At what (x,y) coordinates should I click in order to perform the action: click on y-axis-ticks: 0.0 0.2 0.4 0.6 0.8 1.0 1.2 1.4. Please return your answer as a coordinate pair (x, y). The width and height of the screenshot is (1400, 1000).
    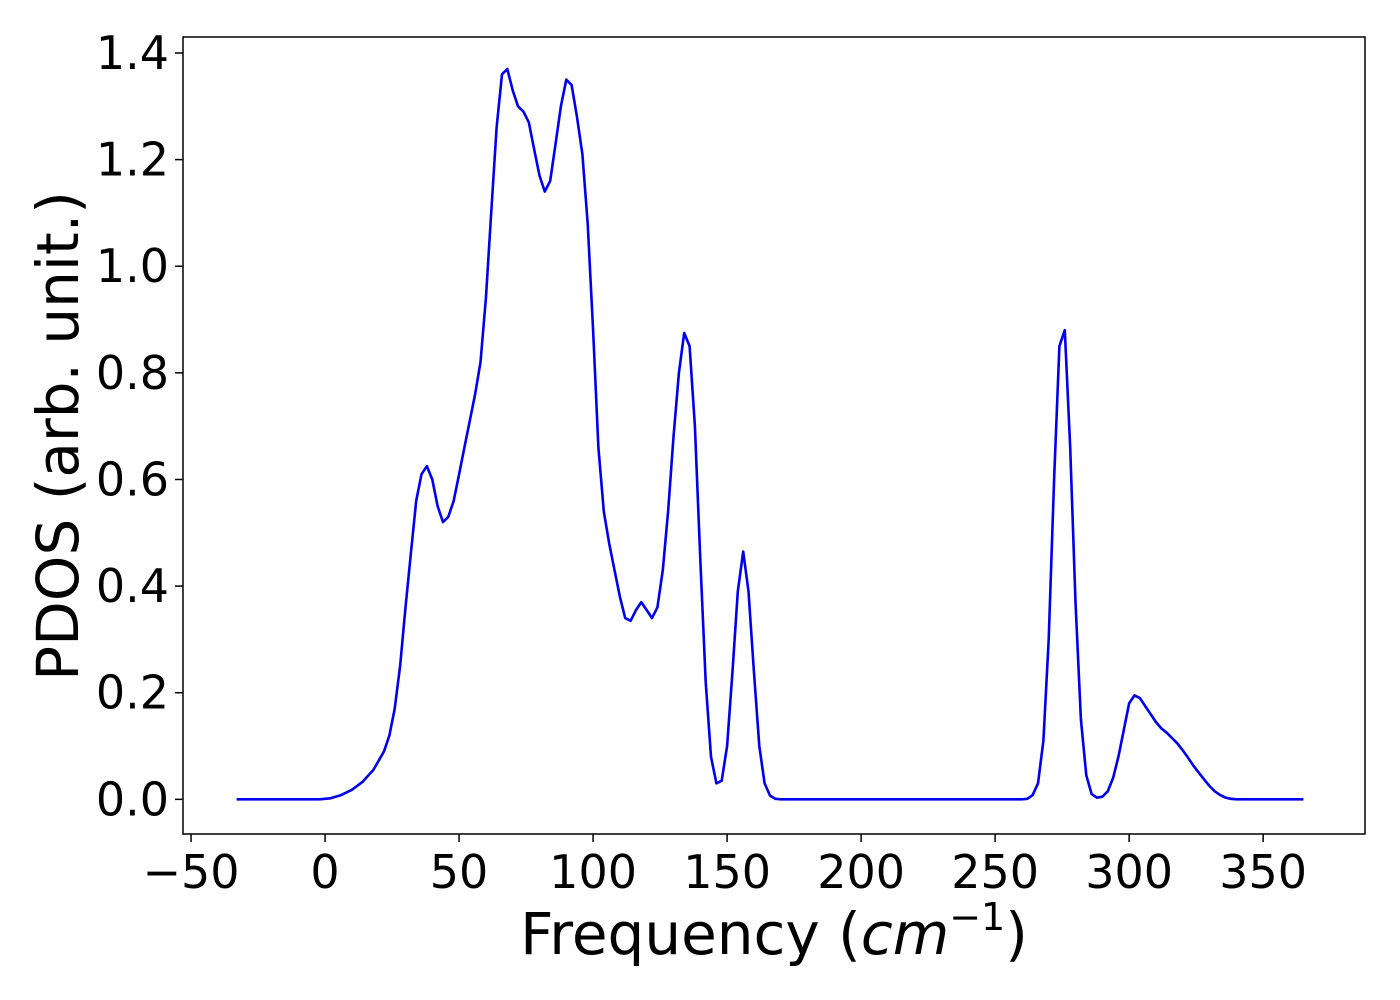
    Looking at the image, I should click on (139, 426).